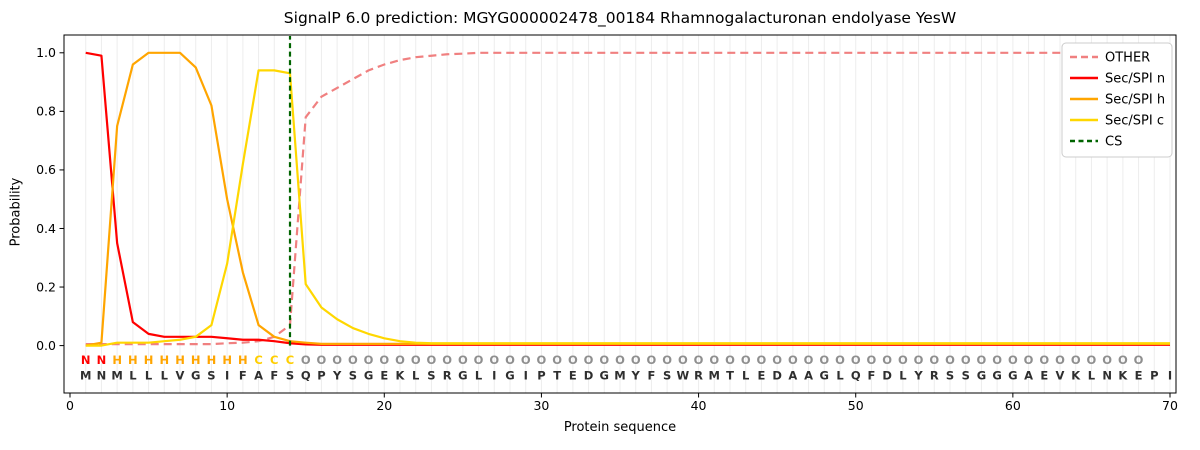 The width and height of the screenshot is (1200, 450). Describe the element at coordinates (70, 405) in the screenshot. I see `x-tick-label: 0` at that location.